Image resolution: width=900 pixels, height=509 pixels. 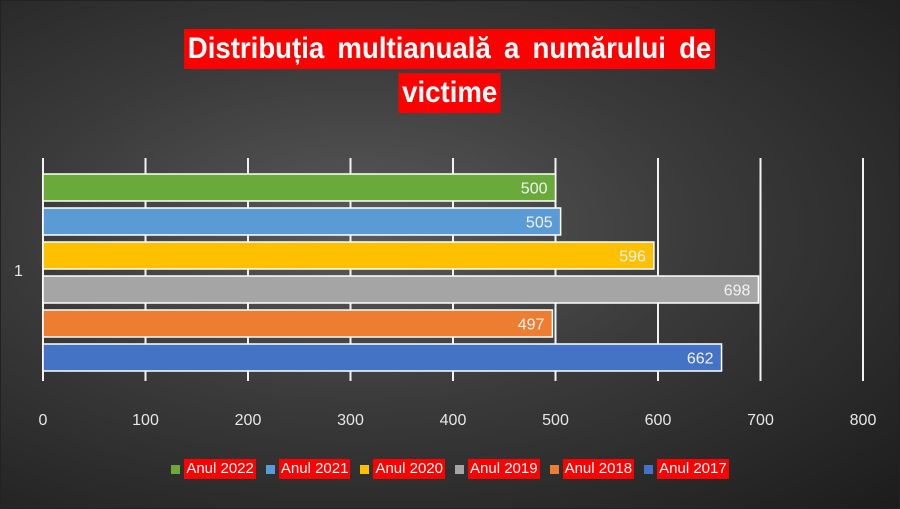 What do you see at coordinates (450, 49) in the screenshot?
I see `chart-title-line-1: Distribuția multianuală a numărului de` at bounding box center [450, 49].